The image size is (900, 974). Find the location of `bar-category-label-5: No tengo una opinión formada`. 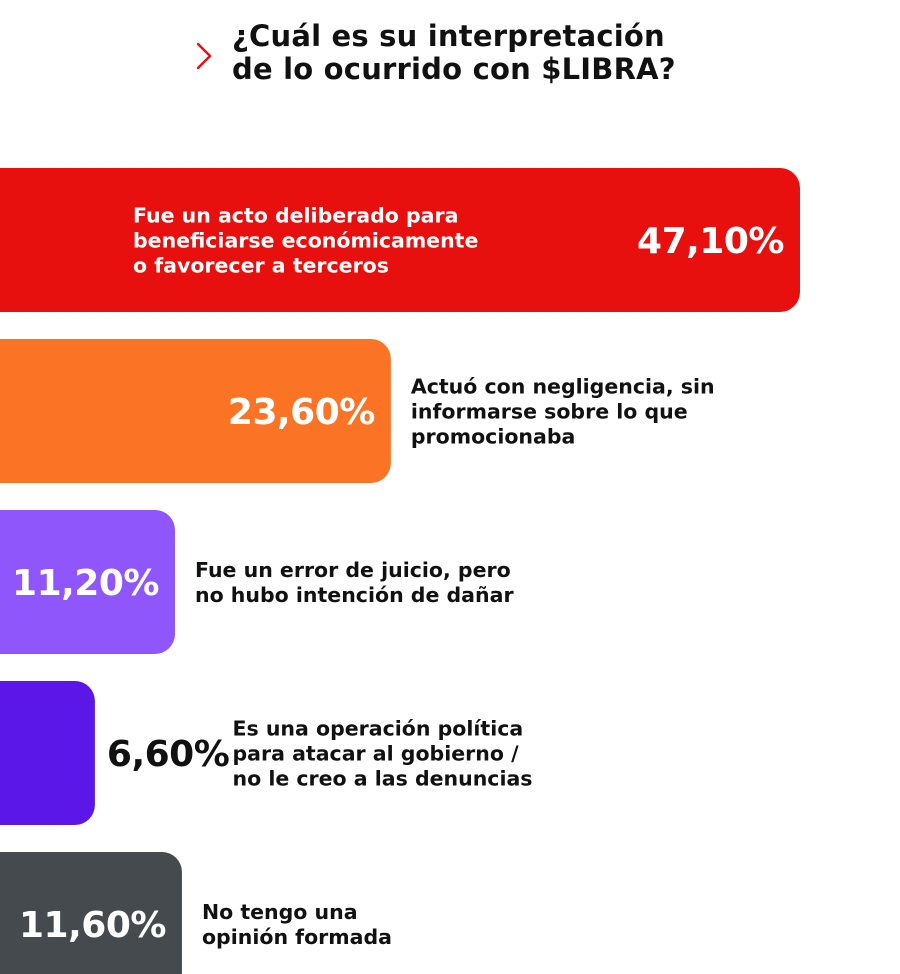

bar-category-label-5: No tengo una opinión formada is located at coordinates (297, 924).